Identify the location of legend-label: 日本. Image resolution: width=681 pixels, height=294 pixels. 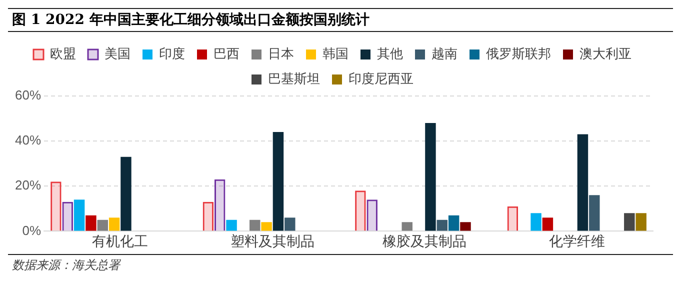
(281, 54).